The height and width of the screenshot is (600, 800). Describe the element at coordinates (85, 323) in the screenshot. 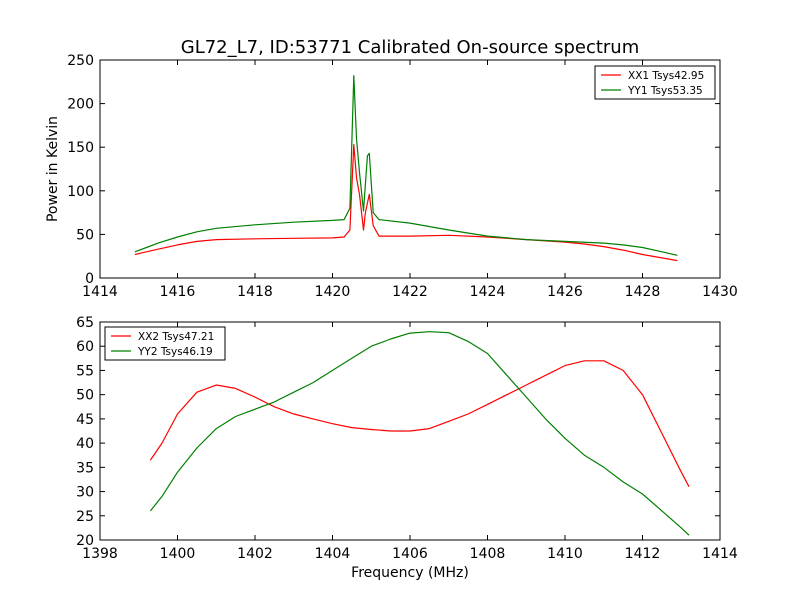

I see `bottom-ytick-label: 65` at that location.